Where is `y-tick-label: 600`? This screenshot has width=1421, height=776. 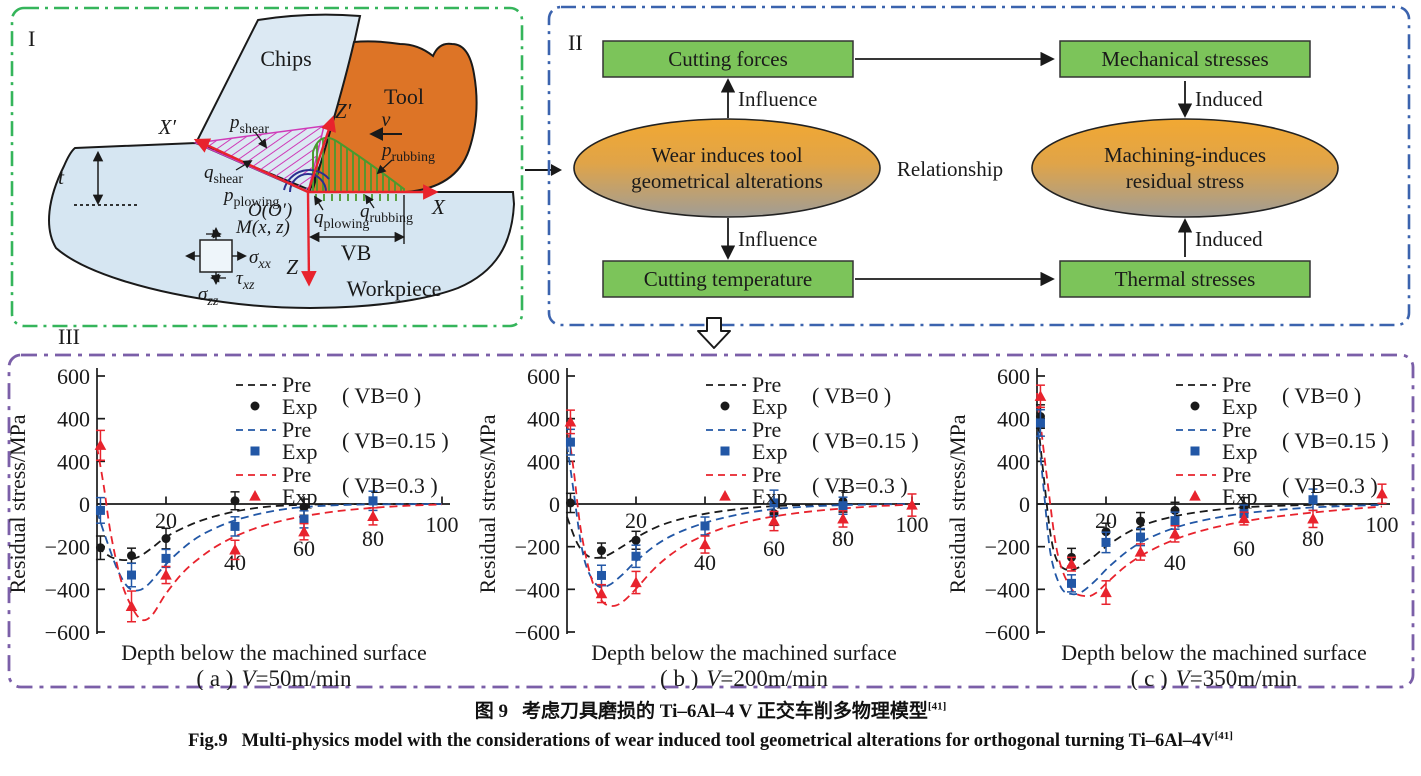
y-tick-label: 600 is located at coordinates (73, 376).